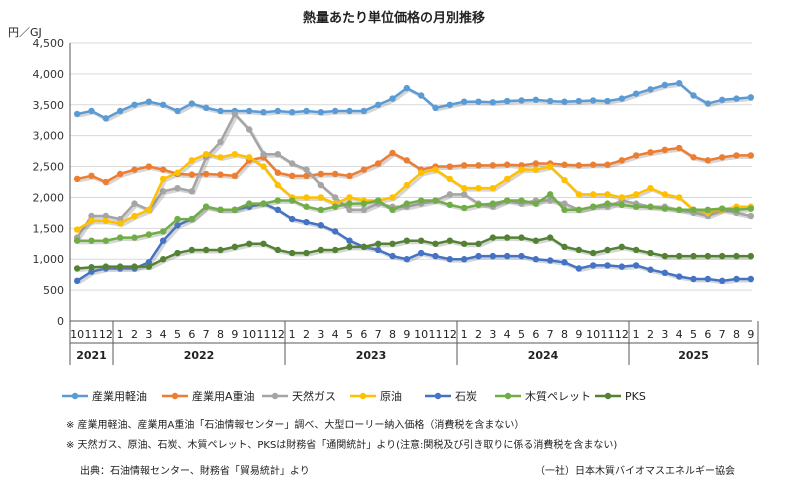 Image resolution: width=788 pixels, height=484 pixels. I want to click on x-month-label: 5, so click(349, 334).